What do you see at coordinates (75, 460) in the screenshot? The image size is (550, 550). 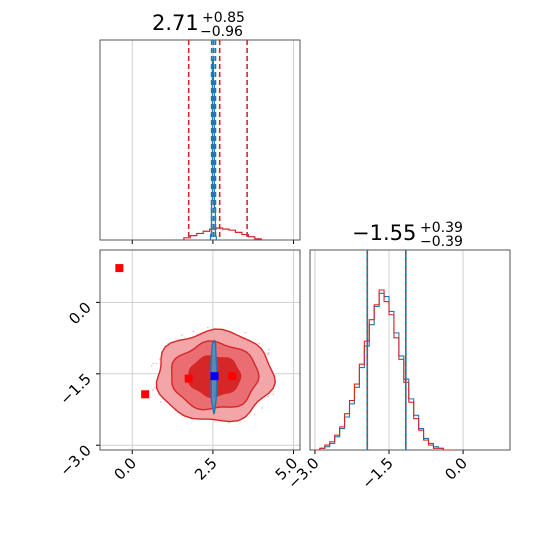 I see `joint-y-tick-label: −3.0` at bounding box center [75, 460].